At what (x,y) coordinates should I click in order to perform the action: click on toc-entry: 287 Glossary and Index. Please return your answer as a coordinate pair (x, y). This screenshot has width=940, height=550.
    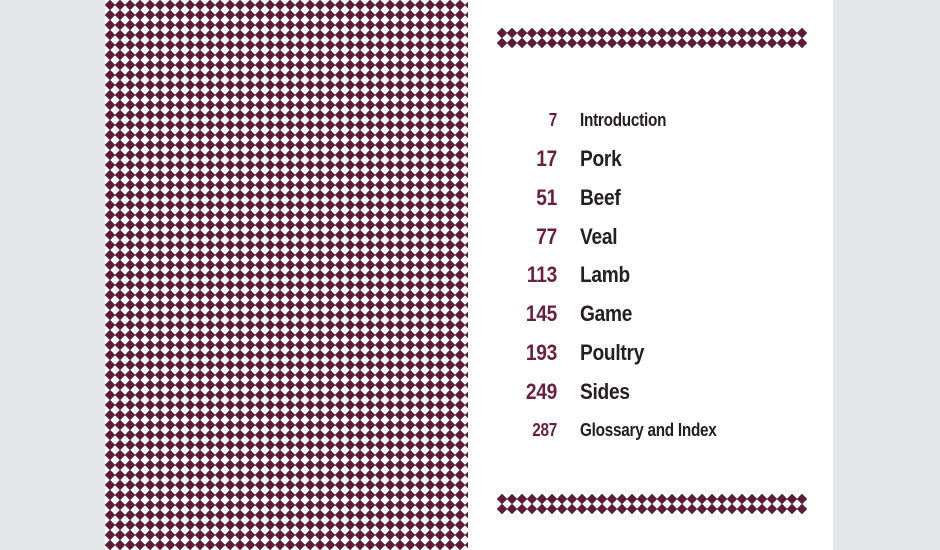
    Looking at the image, I should click on (650, 430).